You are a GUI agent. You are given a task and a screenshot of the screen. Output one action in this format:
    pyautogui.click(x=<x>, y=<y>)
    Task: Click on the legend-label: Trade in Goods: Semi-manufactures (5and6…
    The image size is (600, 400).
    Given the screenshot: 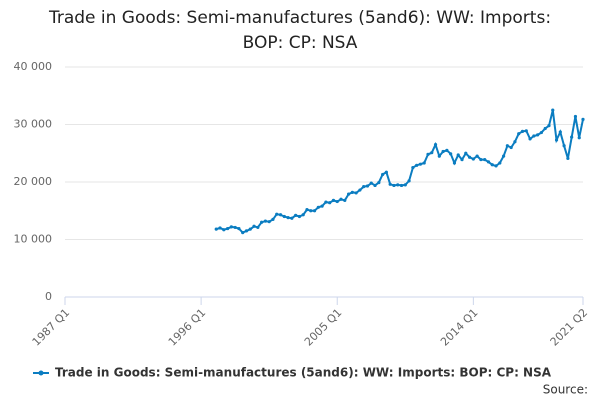 What is the action you would take?
    pyautogui.click(x=303, y=373)
    